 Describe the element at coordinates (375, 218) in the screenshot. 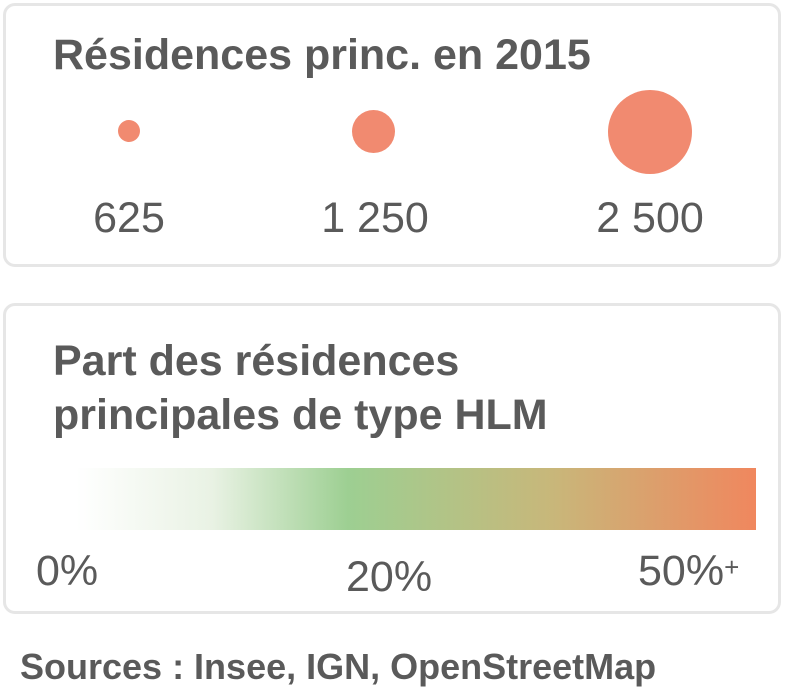

I see `bubble-label-medium: 1 250` at that location.